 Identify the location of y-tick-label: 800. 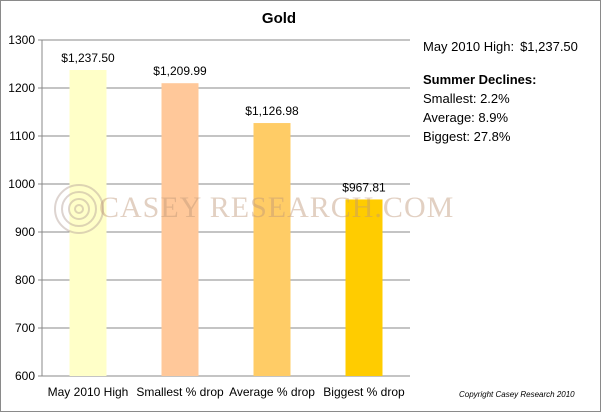
(25, 280).